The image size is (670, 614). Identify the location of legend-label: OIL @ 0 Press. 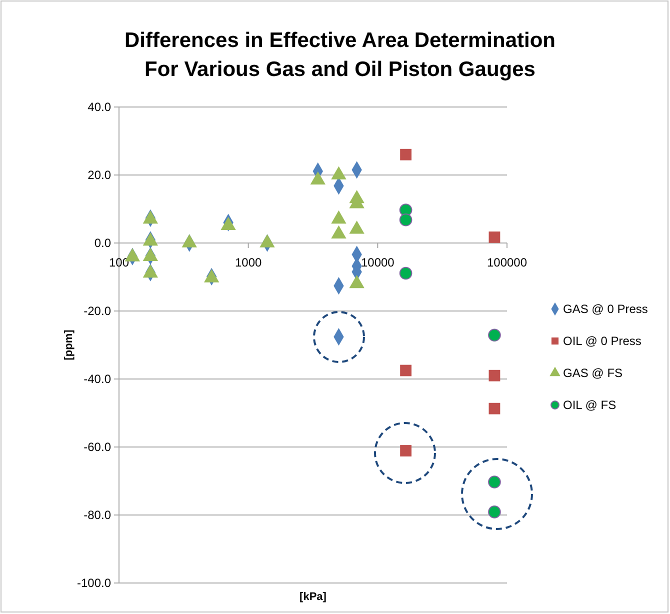
(602, 341).